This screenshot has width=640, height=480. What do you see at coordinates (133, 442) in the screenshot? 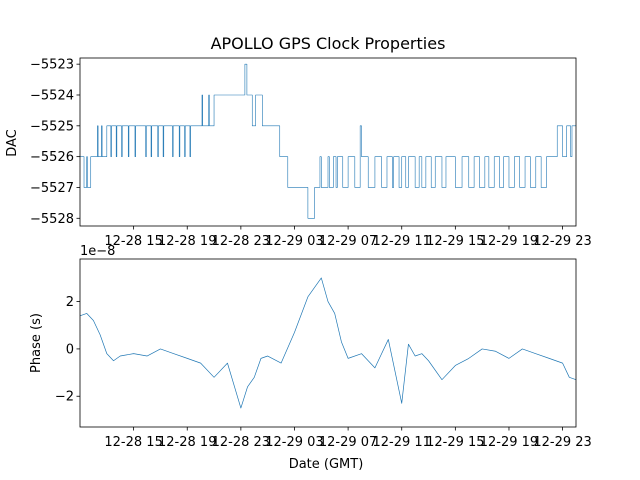
I see `phase-xtick-label: 12-28 15` at bounding box center [133, 442].